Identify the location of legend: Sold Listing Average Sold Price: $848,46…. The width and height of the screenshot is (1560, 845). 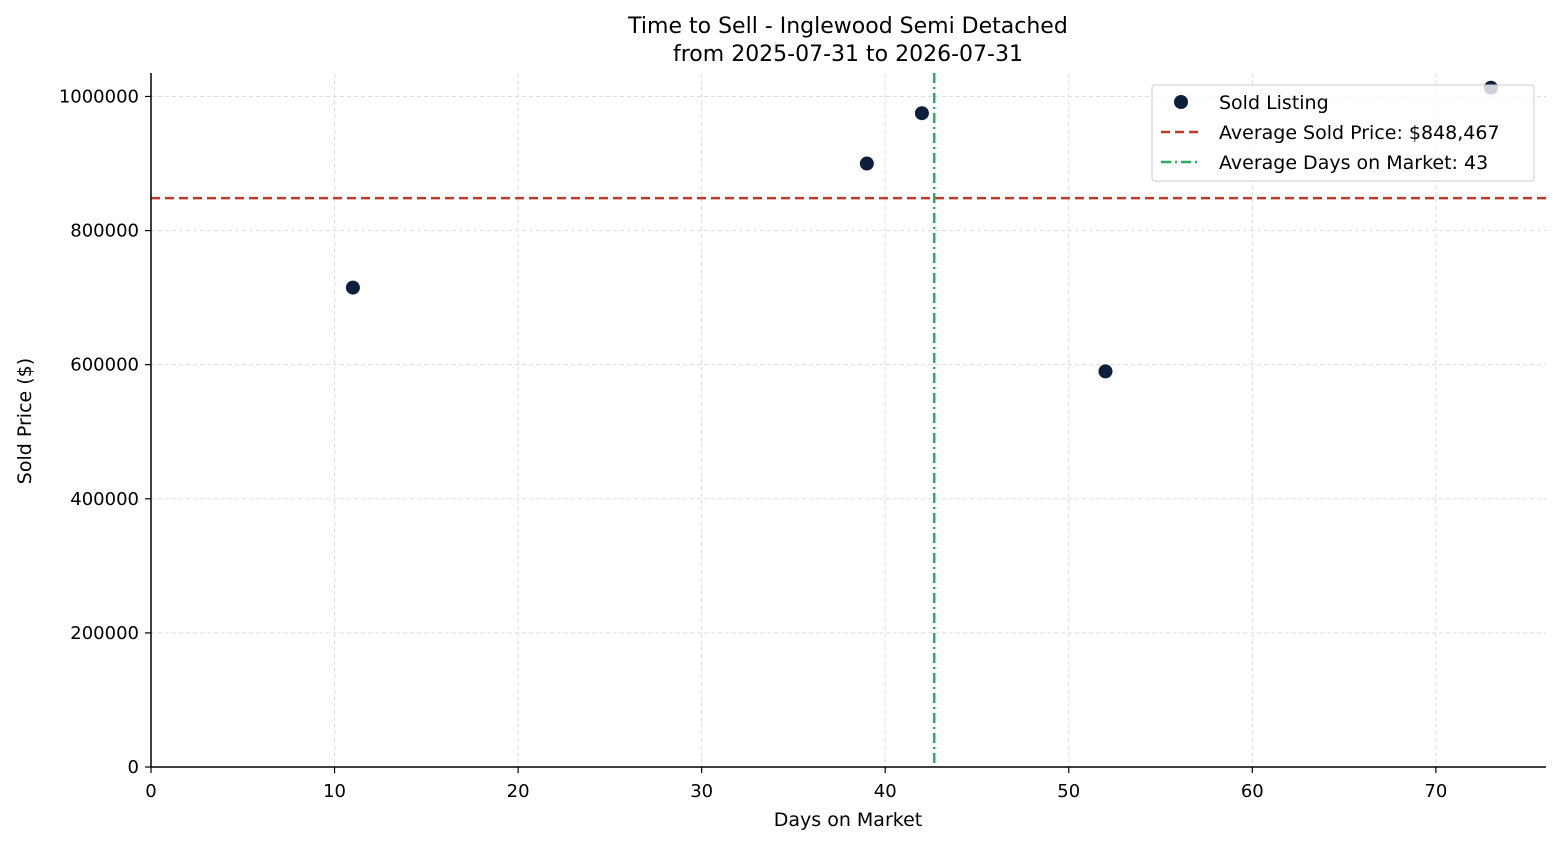
(1343, 133).